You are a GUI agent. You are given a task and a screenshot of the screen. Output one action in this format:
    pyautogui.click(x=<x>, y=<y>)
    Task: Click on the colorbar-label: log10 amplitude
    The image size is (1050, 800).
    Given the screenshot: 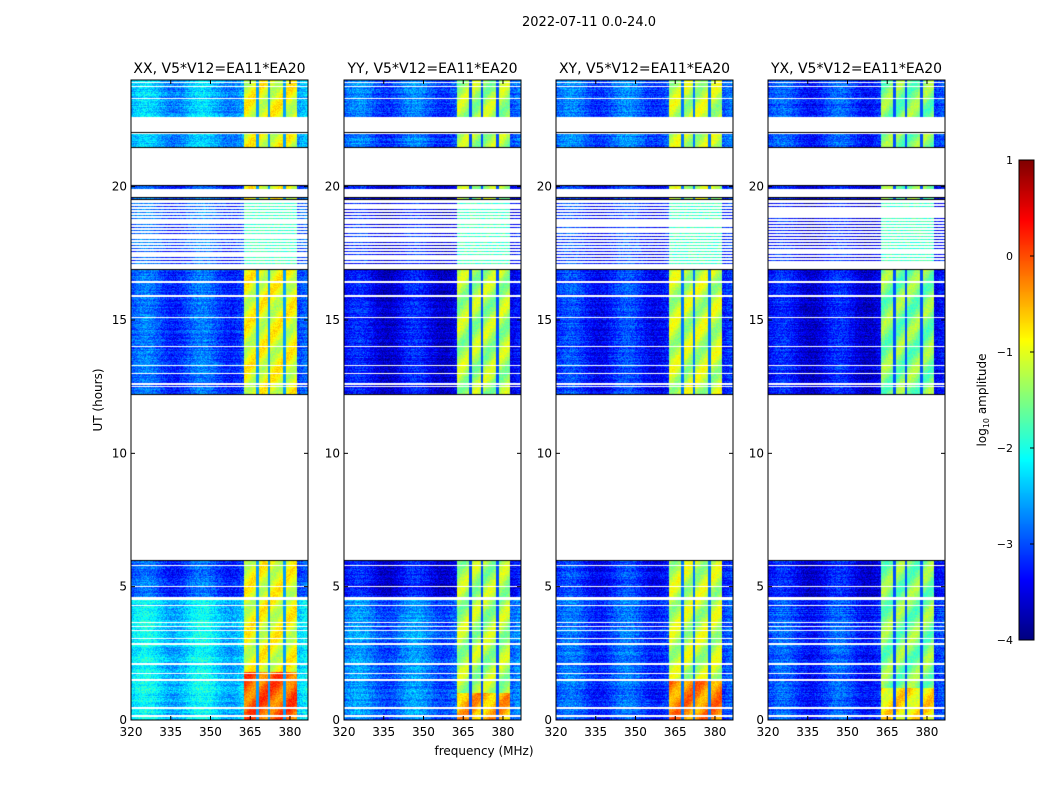 What is the action you would take?
    pyautogui.click(x=983, y=400)
    